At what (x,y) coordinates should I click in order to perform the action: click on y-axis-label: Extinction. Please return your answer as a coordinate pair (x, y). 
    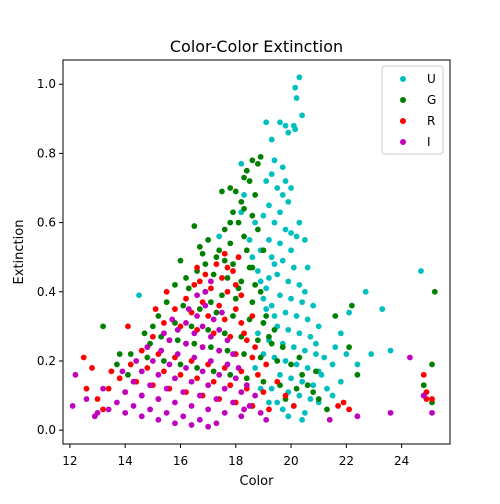
    Looking at the image, I should click on (19, 252).